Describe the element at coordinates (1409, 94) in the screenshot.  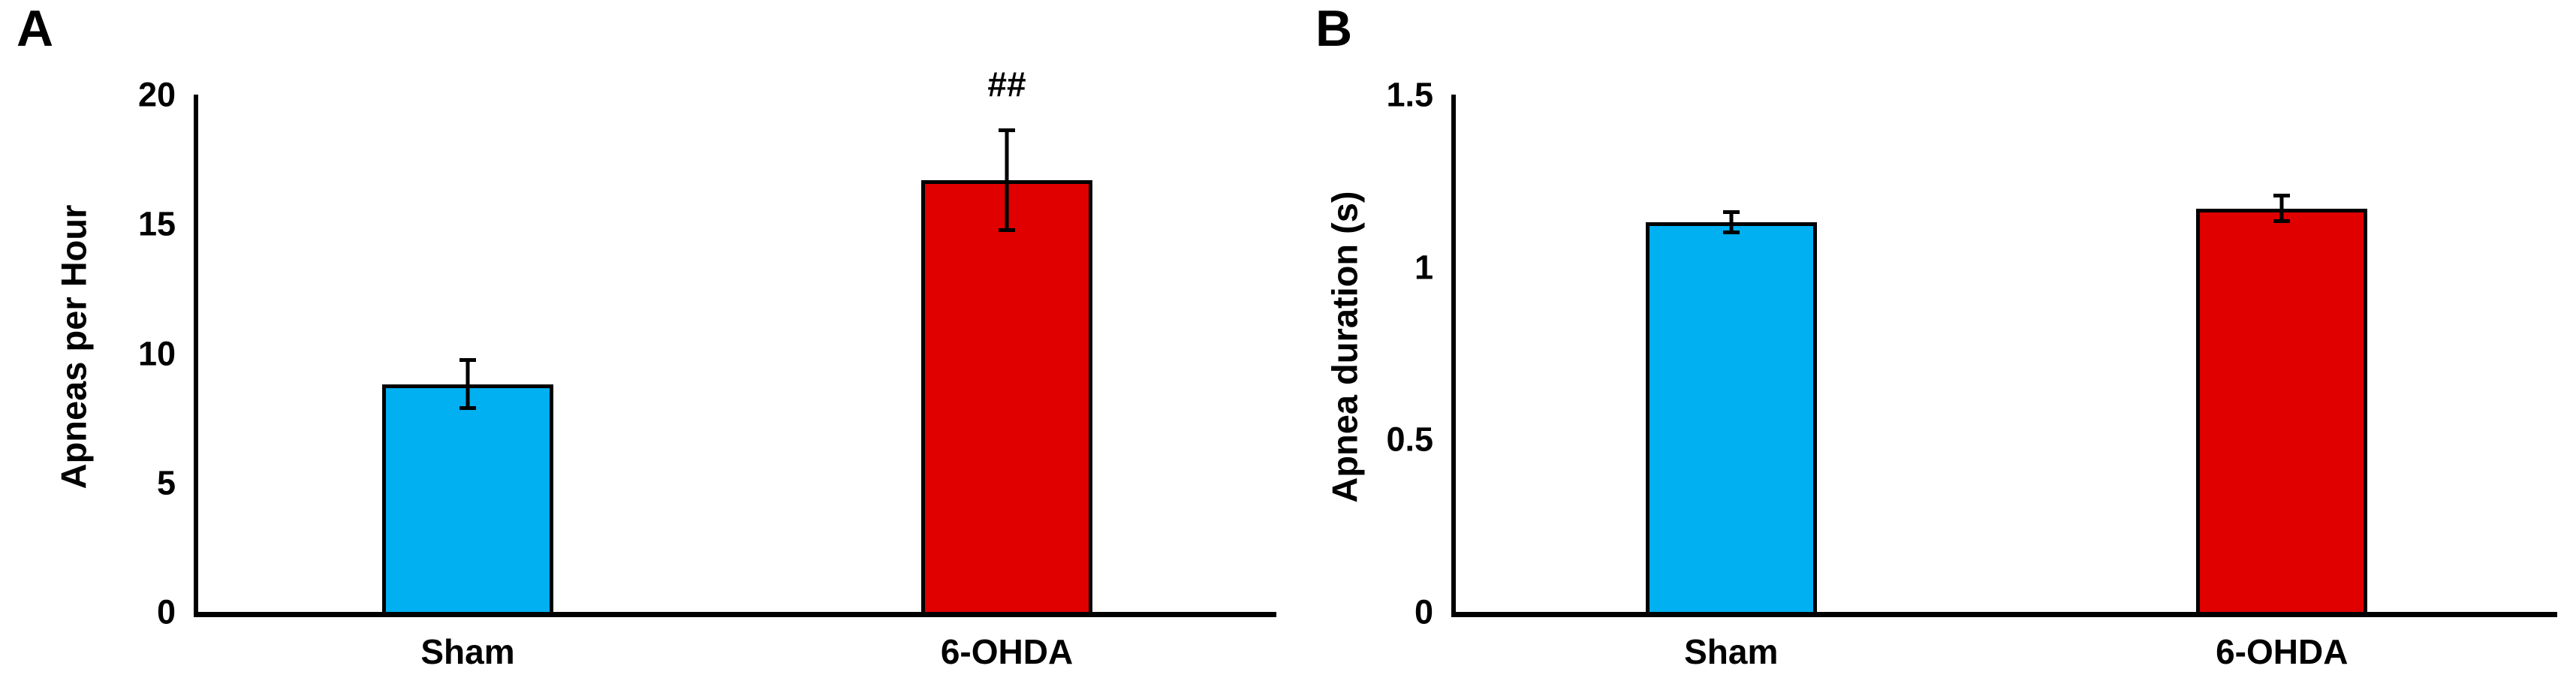
I see `y-axis-tick-label: 1.5` at that location.